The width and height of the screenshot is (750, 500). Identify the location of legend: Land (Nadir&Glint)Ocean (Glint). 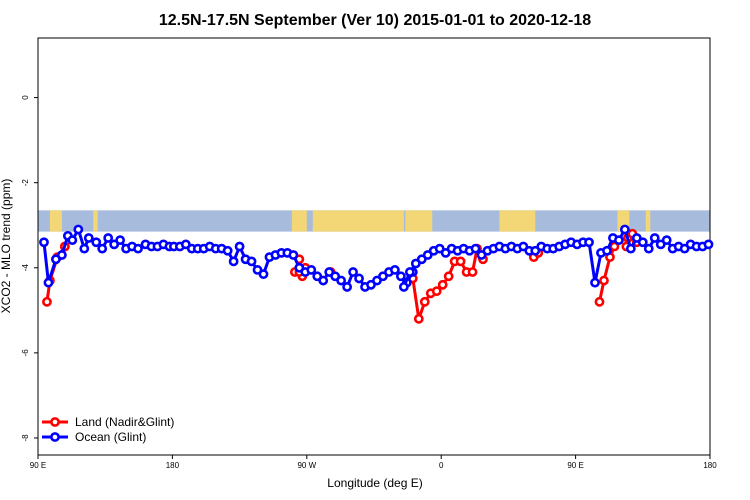
(108, 429).